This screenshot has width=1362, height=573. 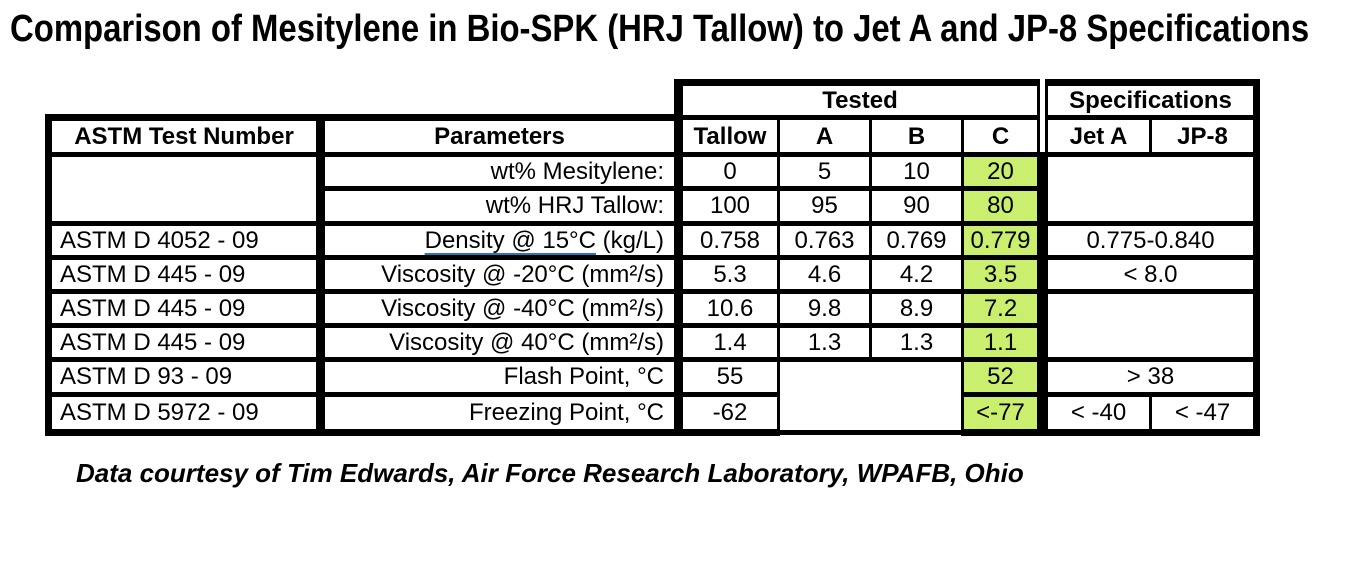 What do you see at coordinates (1000, 343) in the screenshot?
I see `viscosity-pos40-c-value: 1.1` at bounding box center [1000, 343].